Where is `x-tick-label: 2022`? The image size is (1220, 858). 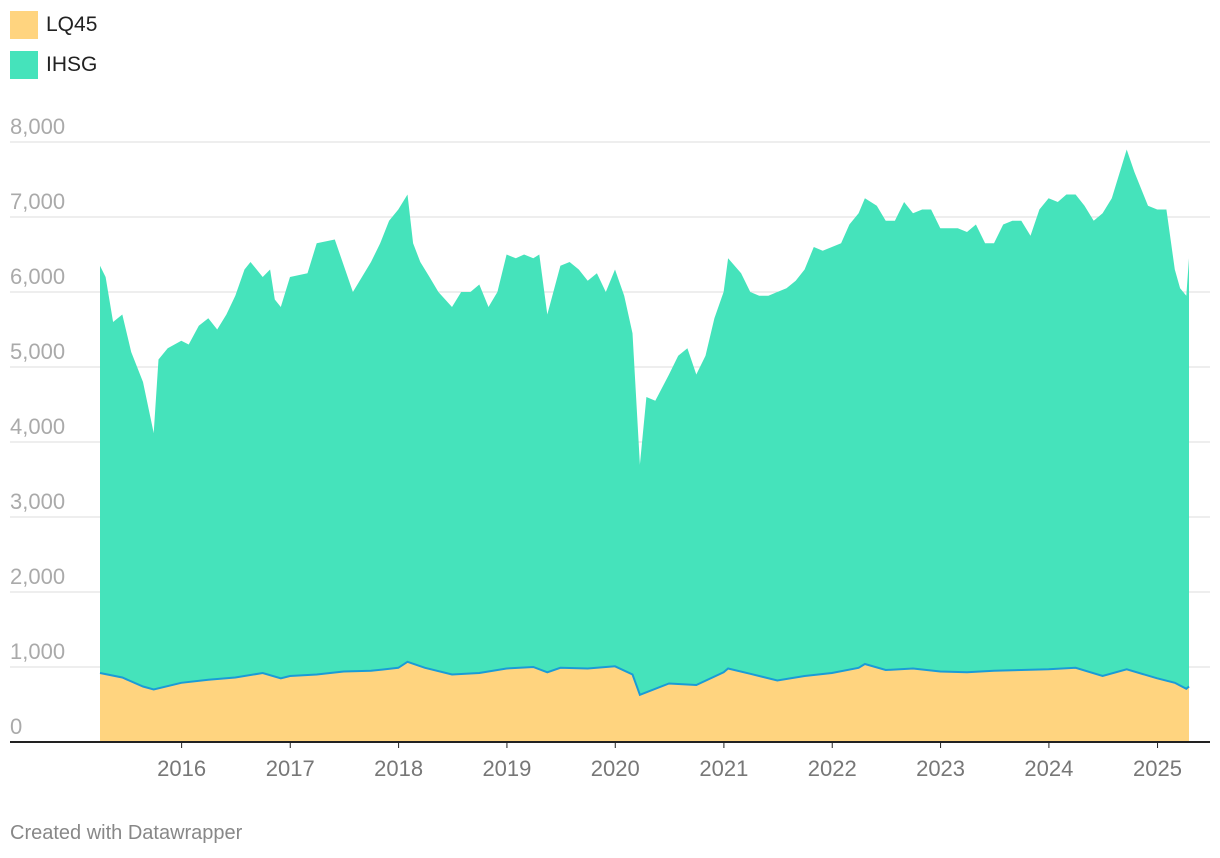
x-tick-label: 2022 is located at coordinates (832, 768).